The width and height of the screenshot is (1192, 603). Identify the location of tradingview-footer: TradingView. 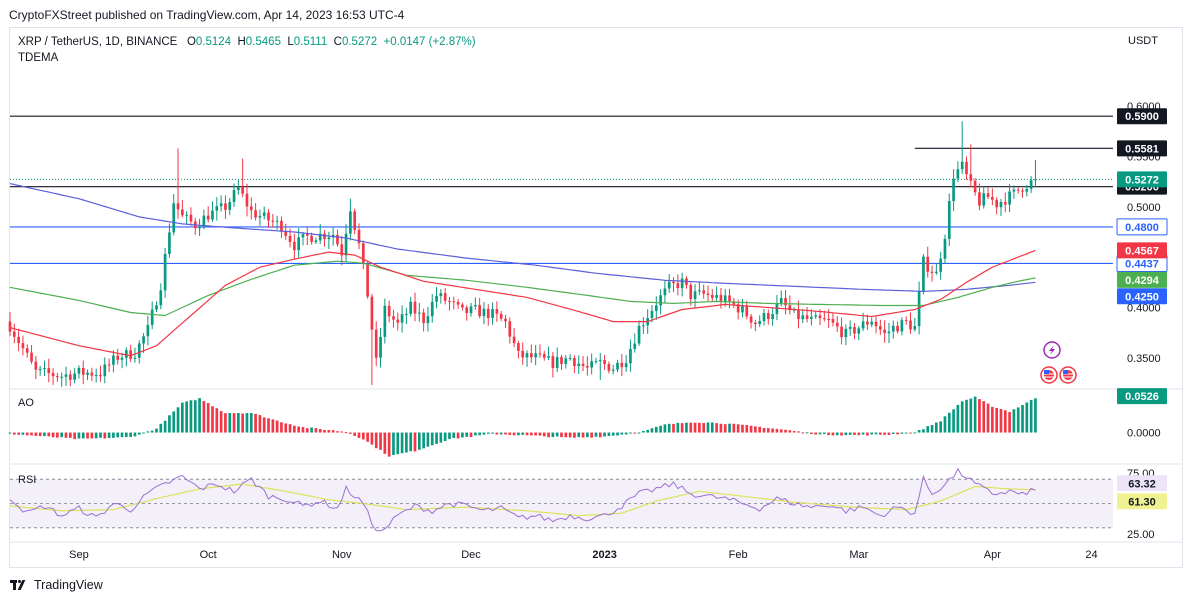
(56, 585).